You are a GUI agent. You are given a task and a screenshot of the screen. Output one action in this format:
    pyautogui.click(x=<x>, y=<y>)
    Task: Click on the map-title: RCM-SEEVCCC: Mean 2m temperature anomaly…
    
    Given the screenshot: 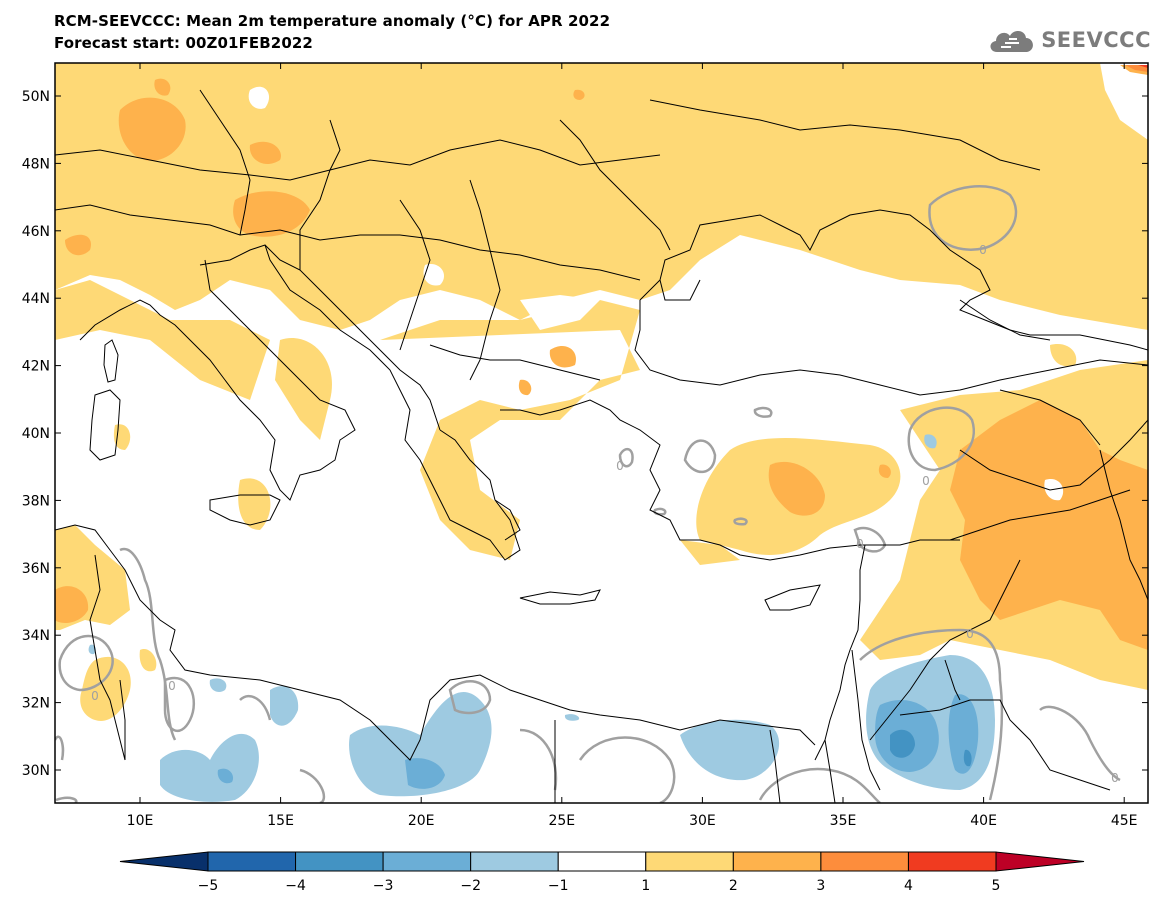 What is the action you would take?
    pyautogui.click(x=332, y=21)
    